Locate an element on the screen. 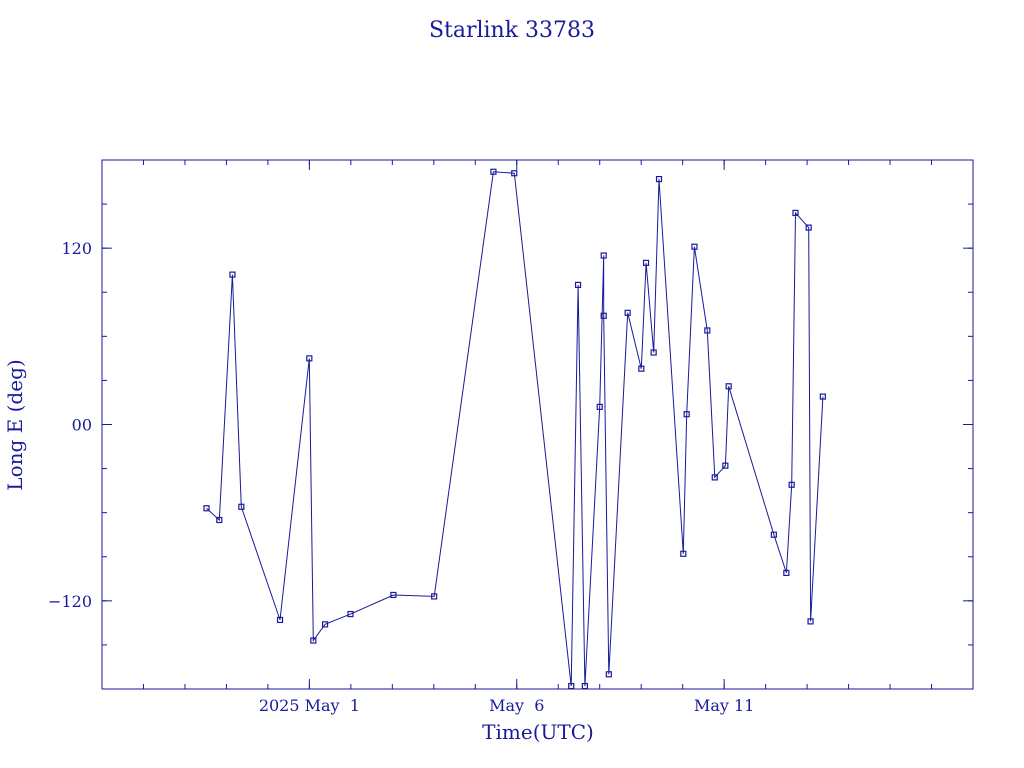 The image size is (1024, 768). y-tick-label: 120 is located at coordinates (76, 248).